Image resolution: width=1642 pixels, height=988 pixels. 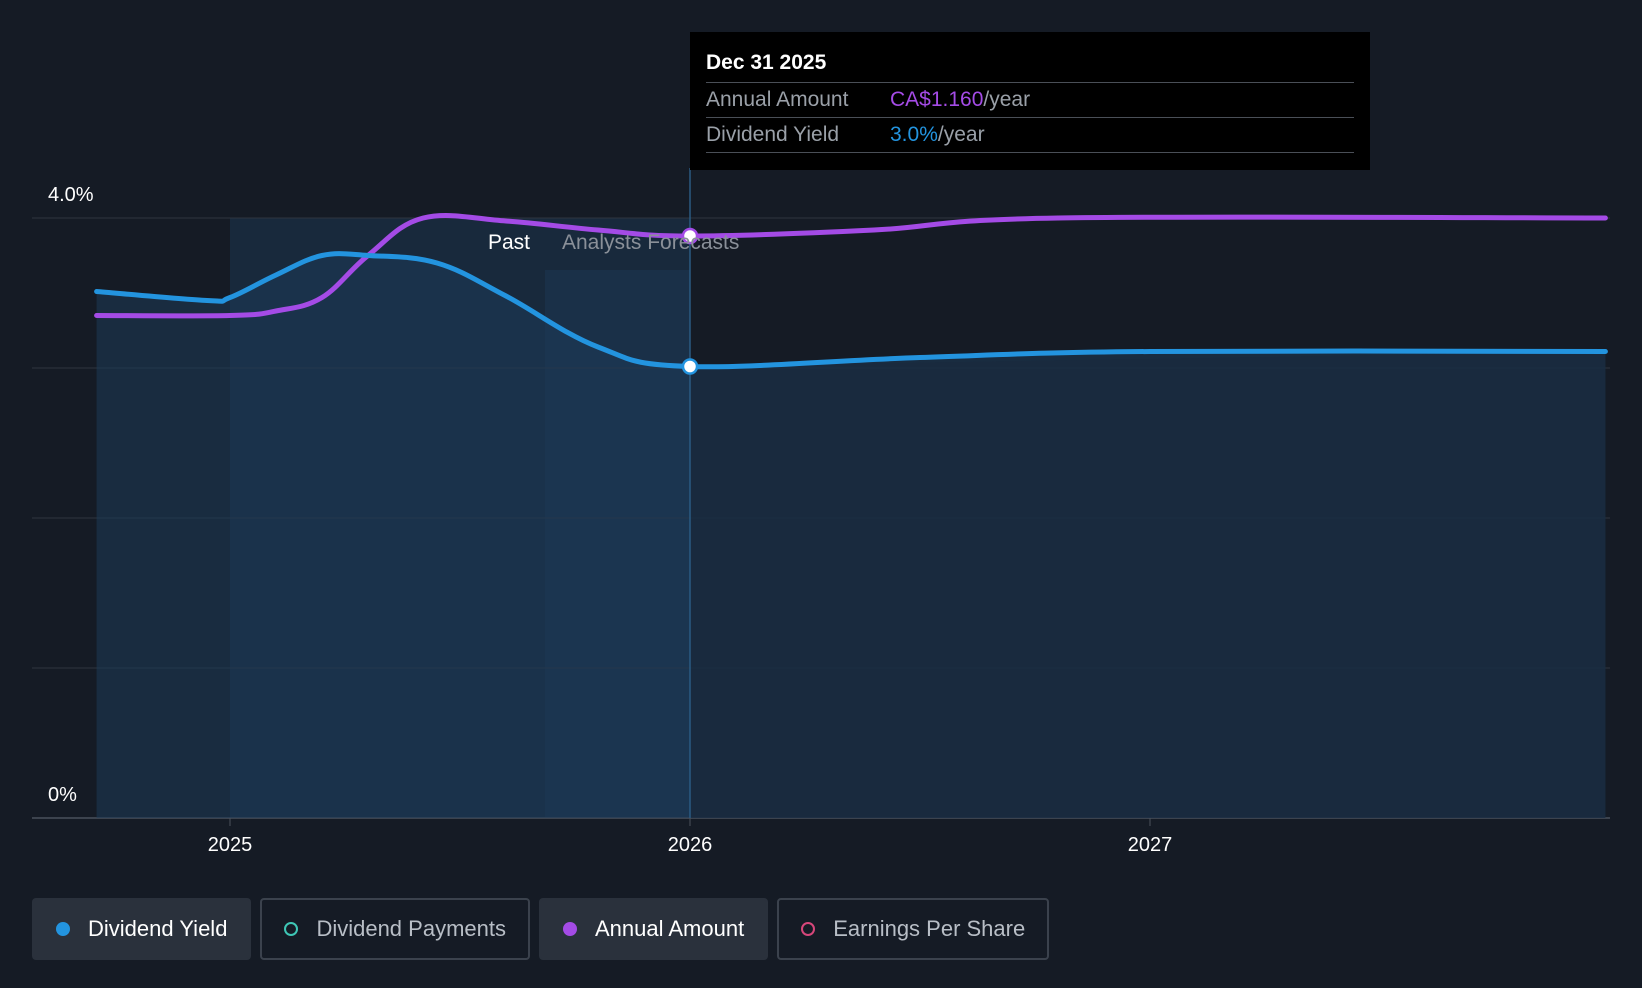 I want to click on legend-earnings-per-share: Earnings Per Share, so click(x=913, y=929).